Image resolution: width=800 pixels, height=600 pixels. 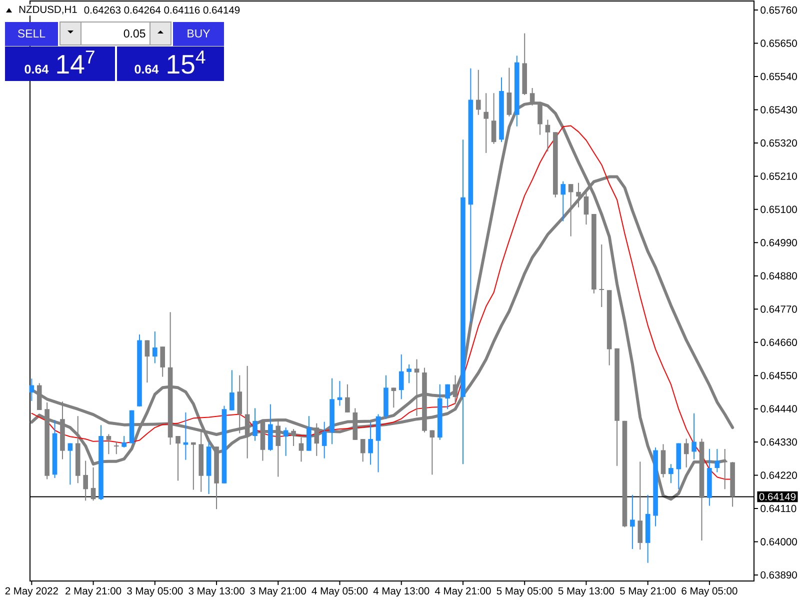 I want to click on y-tick-label: 0.65100, so click(x=778, y=210).